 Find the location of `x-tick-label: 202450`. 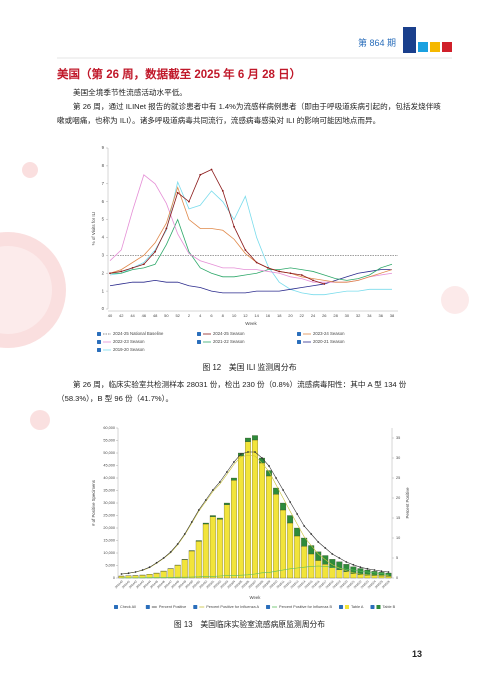

x-tick-label: 202450 is located at coordinates (189, 584).